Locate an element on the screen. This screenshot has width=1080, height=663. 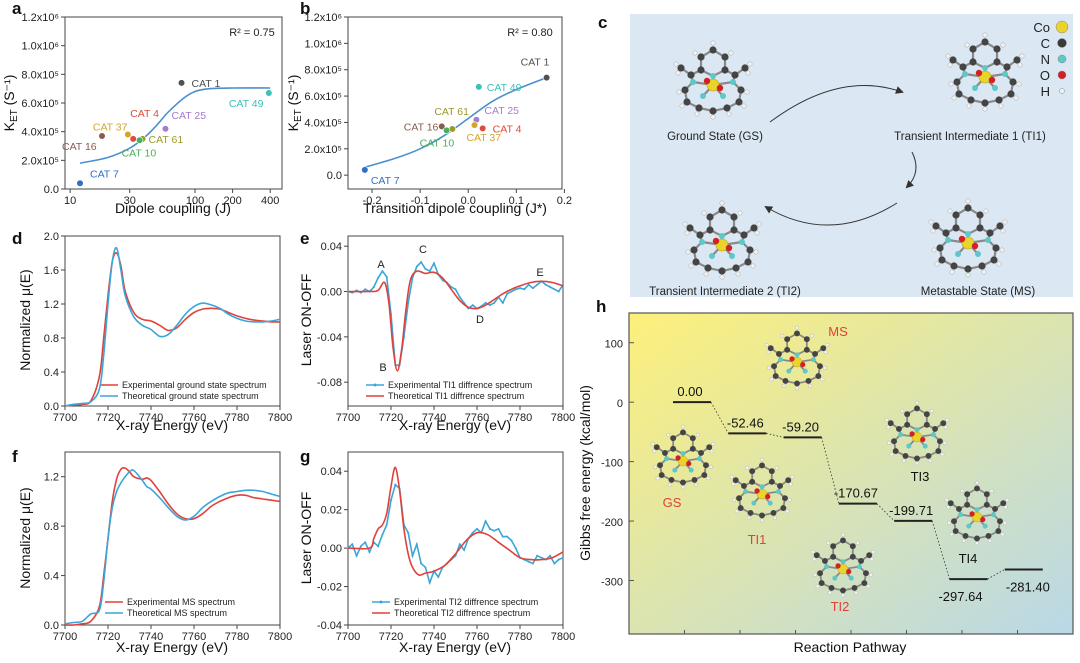
y-tick-label: 0.04 is located at coordinates (331, 247).